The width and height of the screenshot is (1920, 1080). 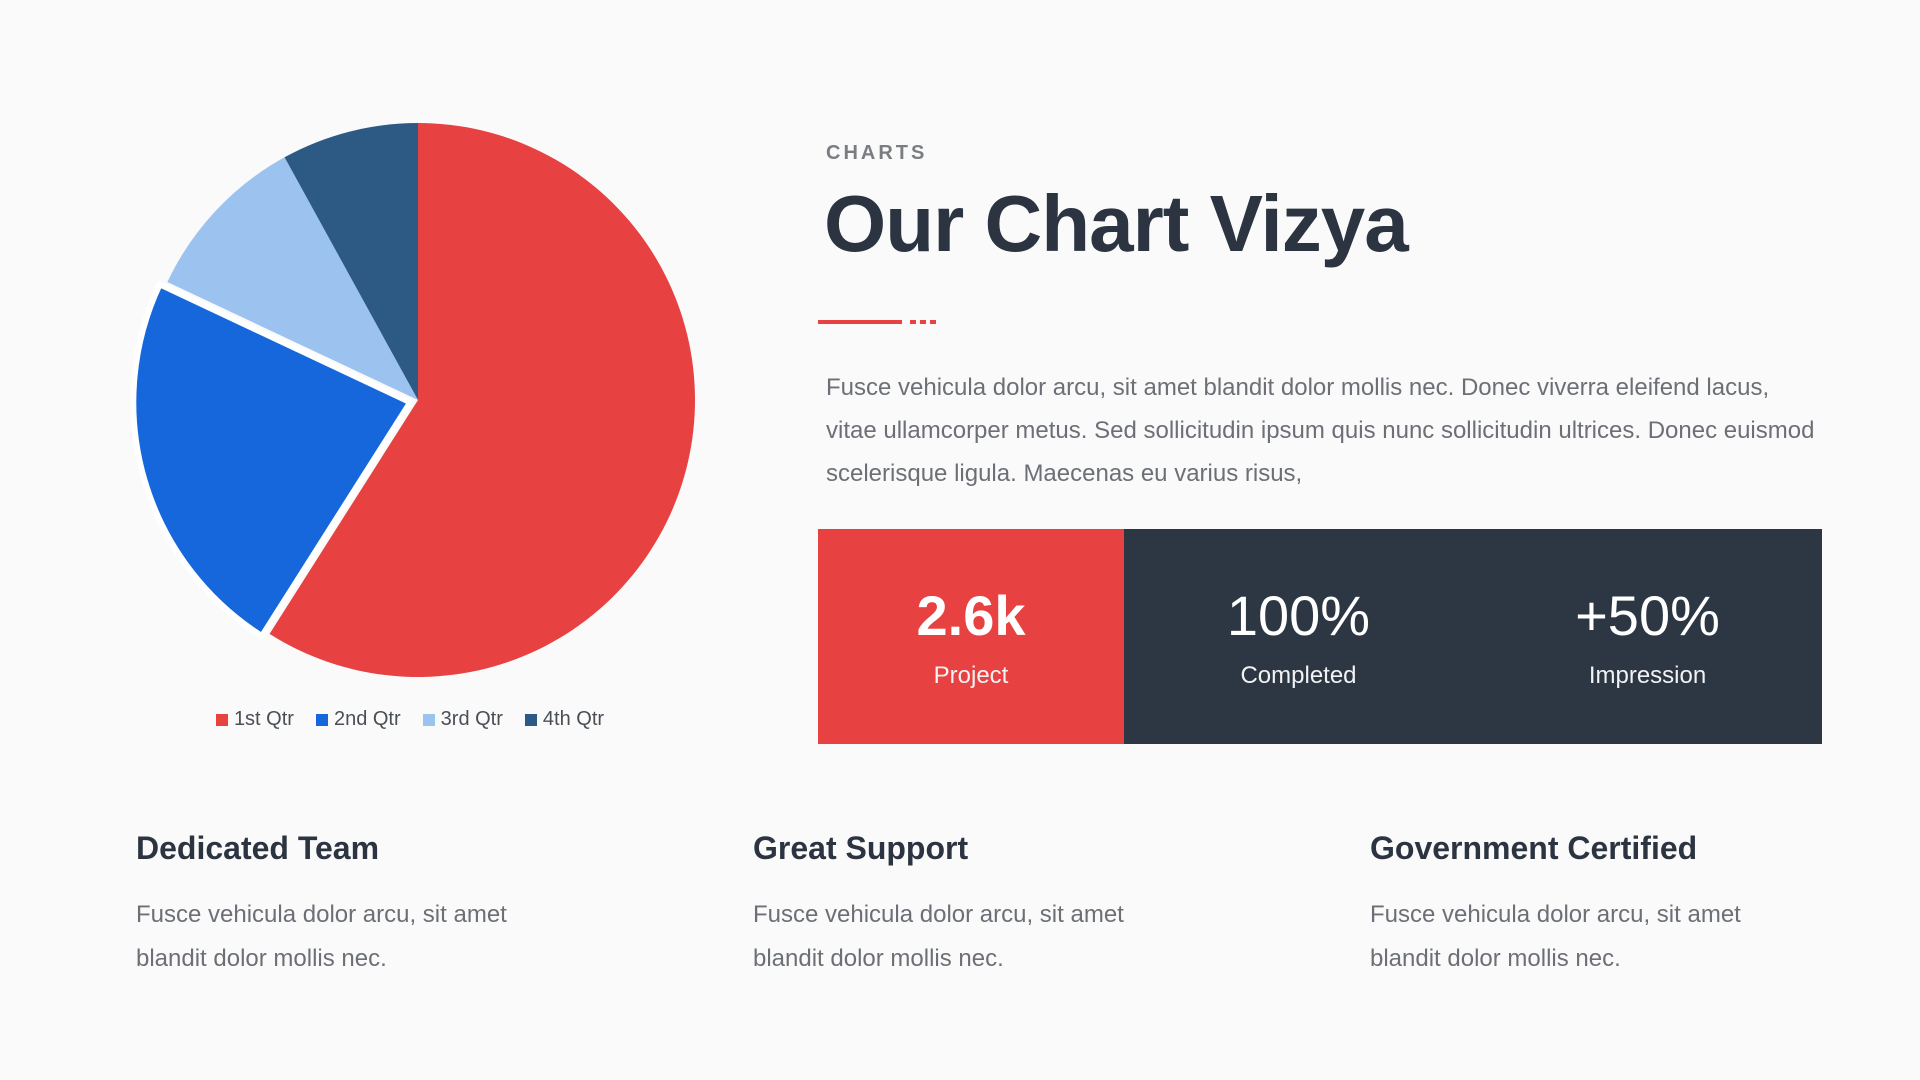 I want to click on legend-swatch-q4, so click(x=530, y=719).